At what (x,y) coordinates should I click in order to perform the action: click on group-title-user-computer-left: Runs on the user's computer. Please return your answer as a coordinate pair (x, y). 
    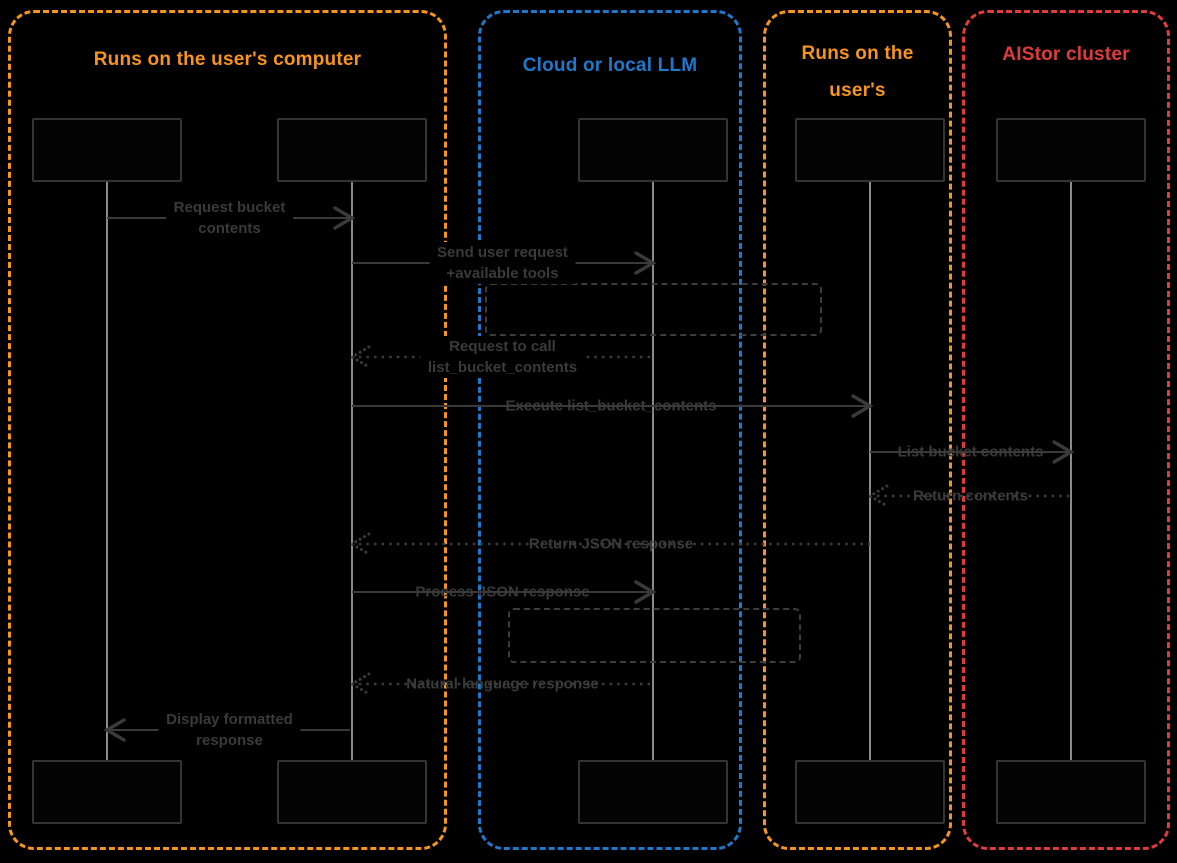
    Looking at the image, I should click on (227, 60).